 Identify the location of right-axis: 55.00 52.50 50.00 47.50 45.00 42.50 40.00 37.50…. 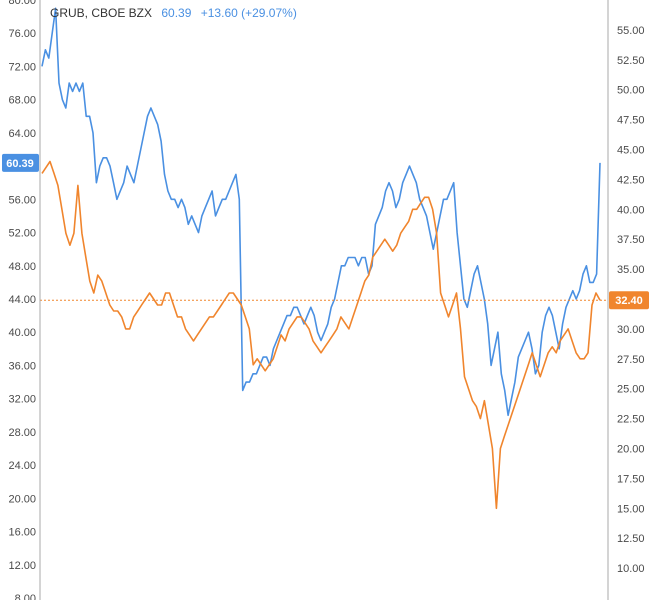
(626, 300).